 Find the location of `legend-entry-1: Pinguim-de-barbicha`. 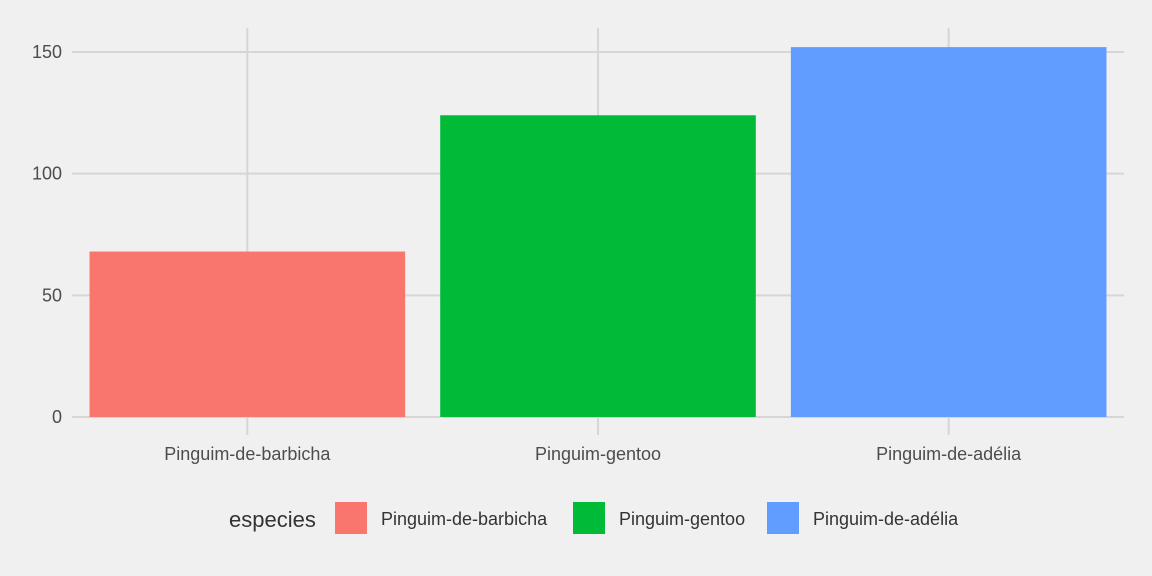

legend-entry-1: Pinguim-de-barbicha is located at coordinates (441, 518).